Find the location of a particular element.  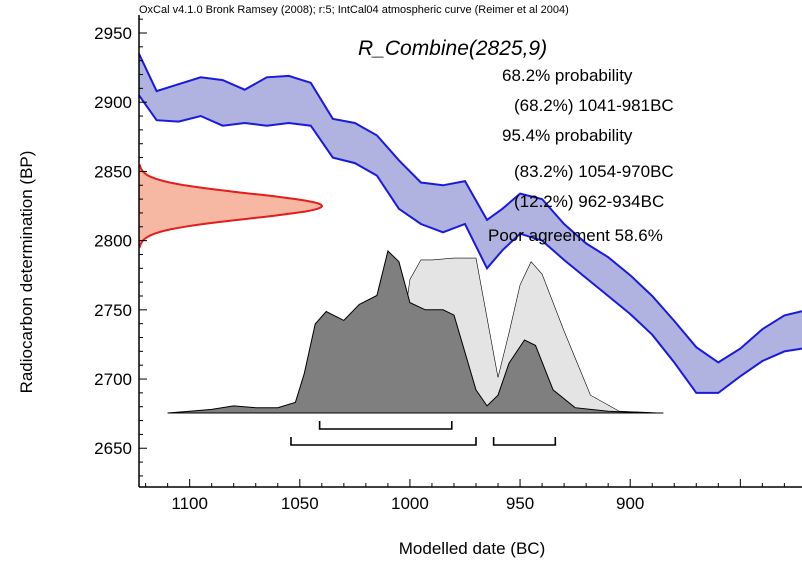

y-tick-label: 2700 is located at coordinates (113, 379).